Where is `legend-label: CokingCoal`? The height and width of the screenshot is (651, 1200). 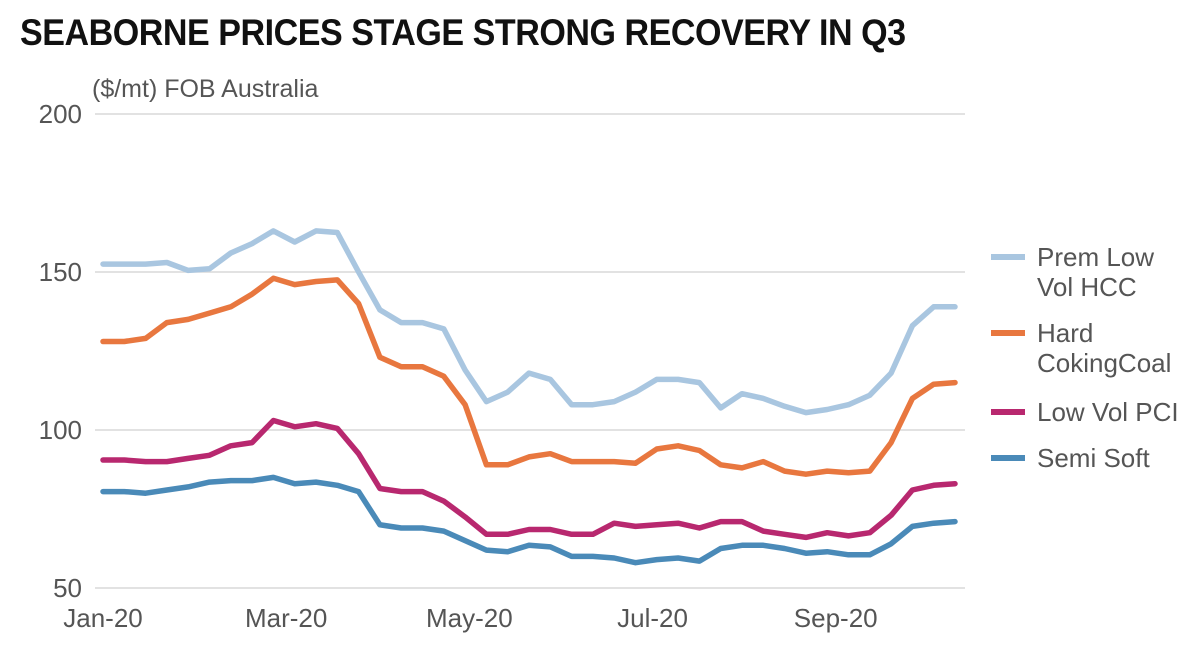 legend-label: CokingCoal is located at coordinates (1104, 363).